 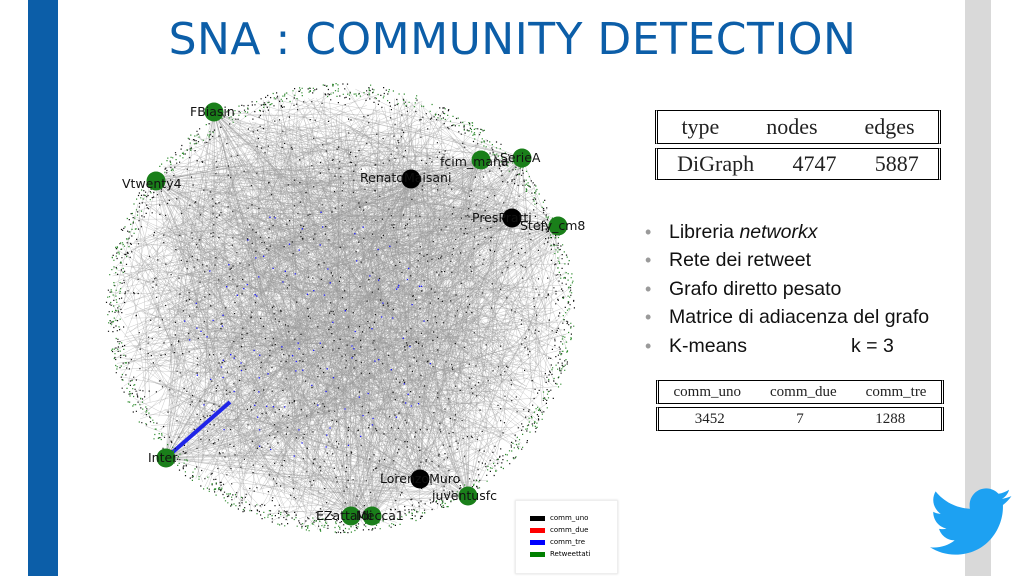 What do you see at coordinates (896, 391) in the screenshot?
I see `header-comm-tre: comm_tre` at bounding box center [896, 391].